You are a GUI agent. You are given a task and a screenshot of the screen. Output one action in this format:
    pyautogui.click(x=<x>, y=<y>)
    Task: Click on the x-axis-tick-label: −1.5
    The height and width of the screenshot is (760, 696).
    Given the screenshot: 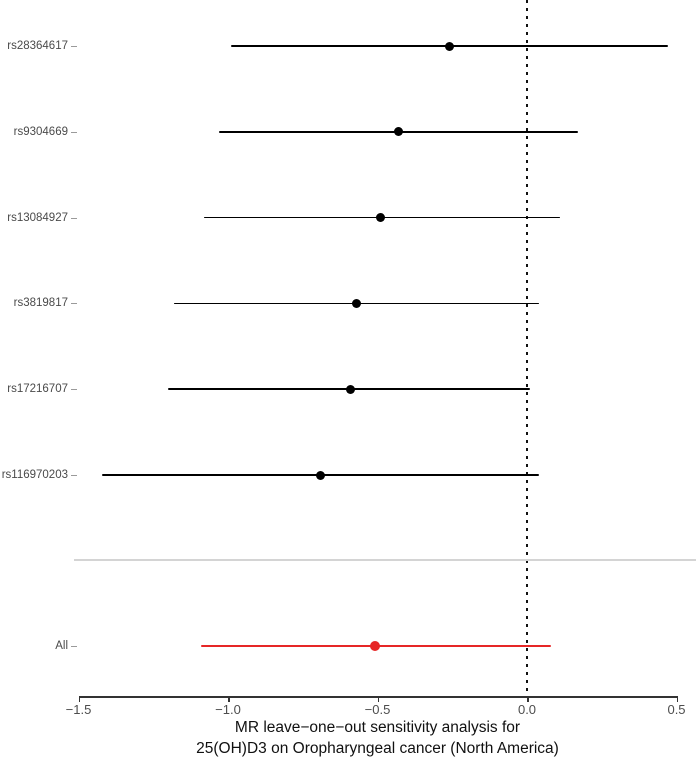 What is the action you would take?
    pyautogui.click(x=78, y=709)
    